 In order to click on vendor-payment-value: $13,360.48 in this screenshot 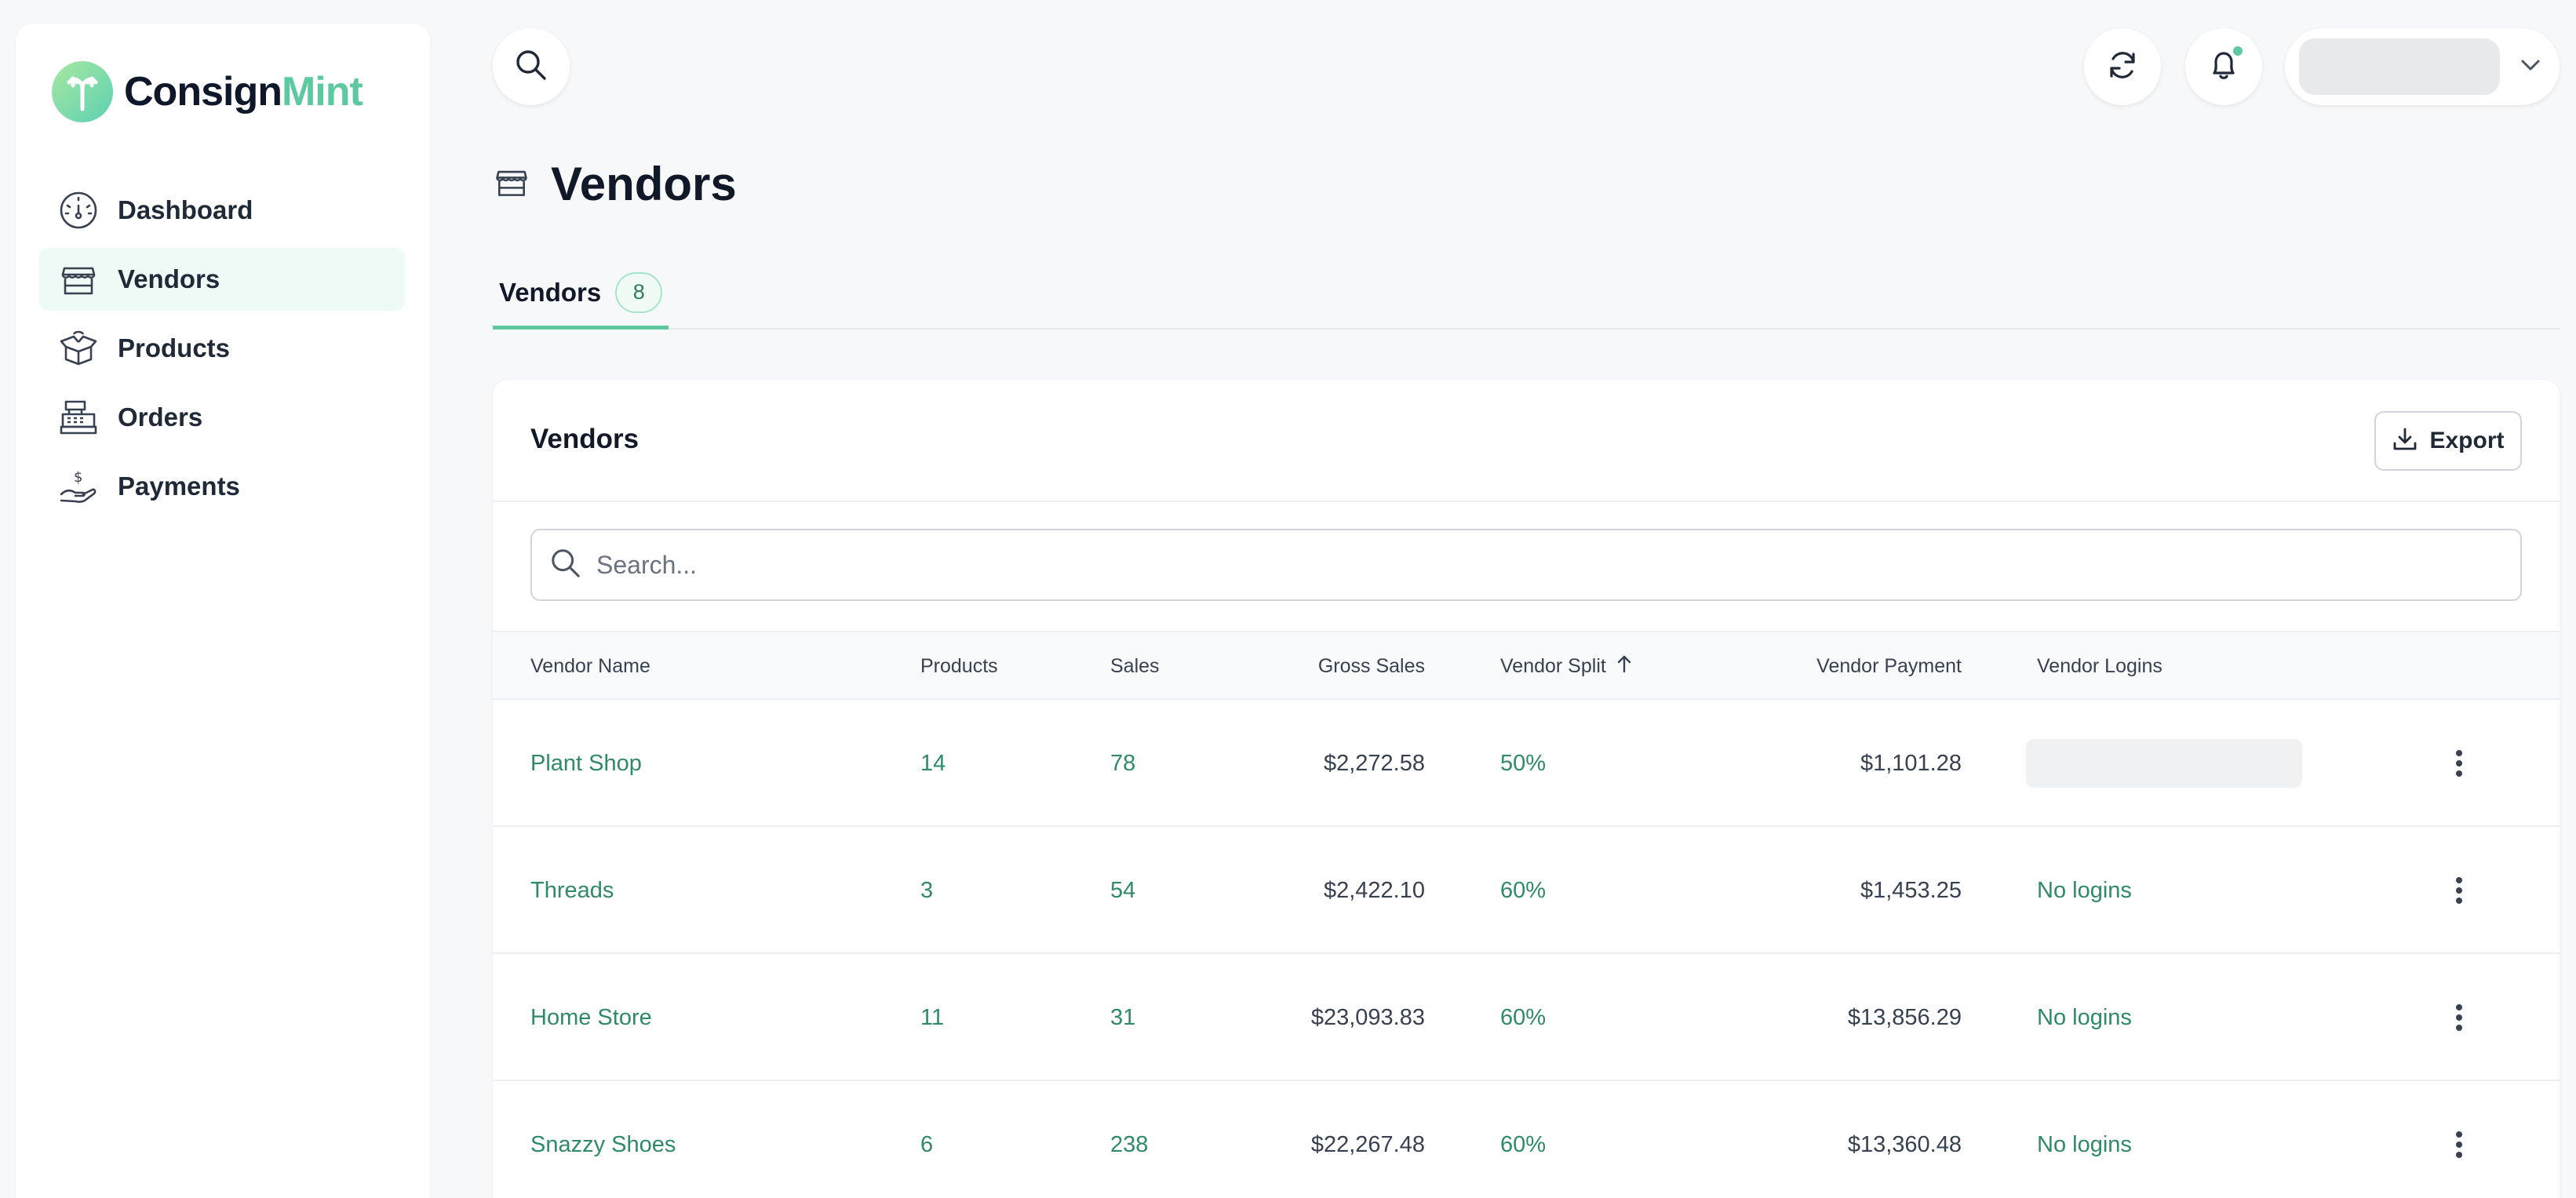, I will do `click(1904, 1144)`.